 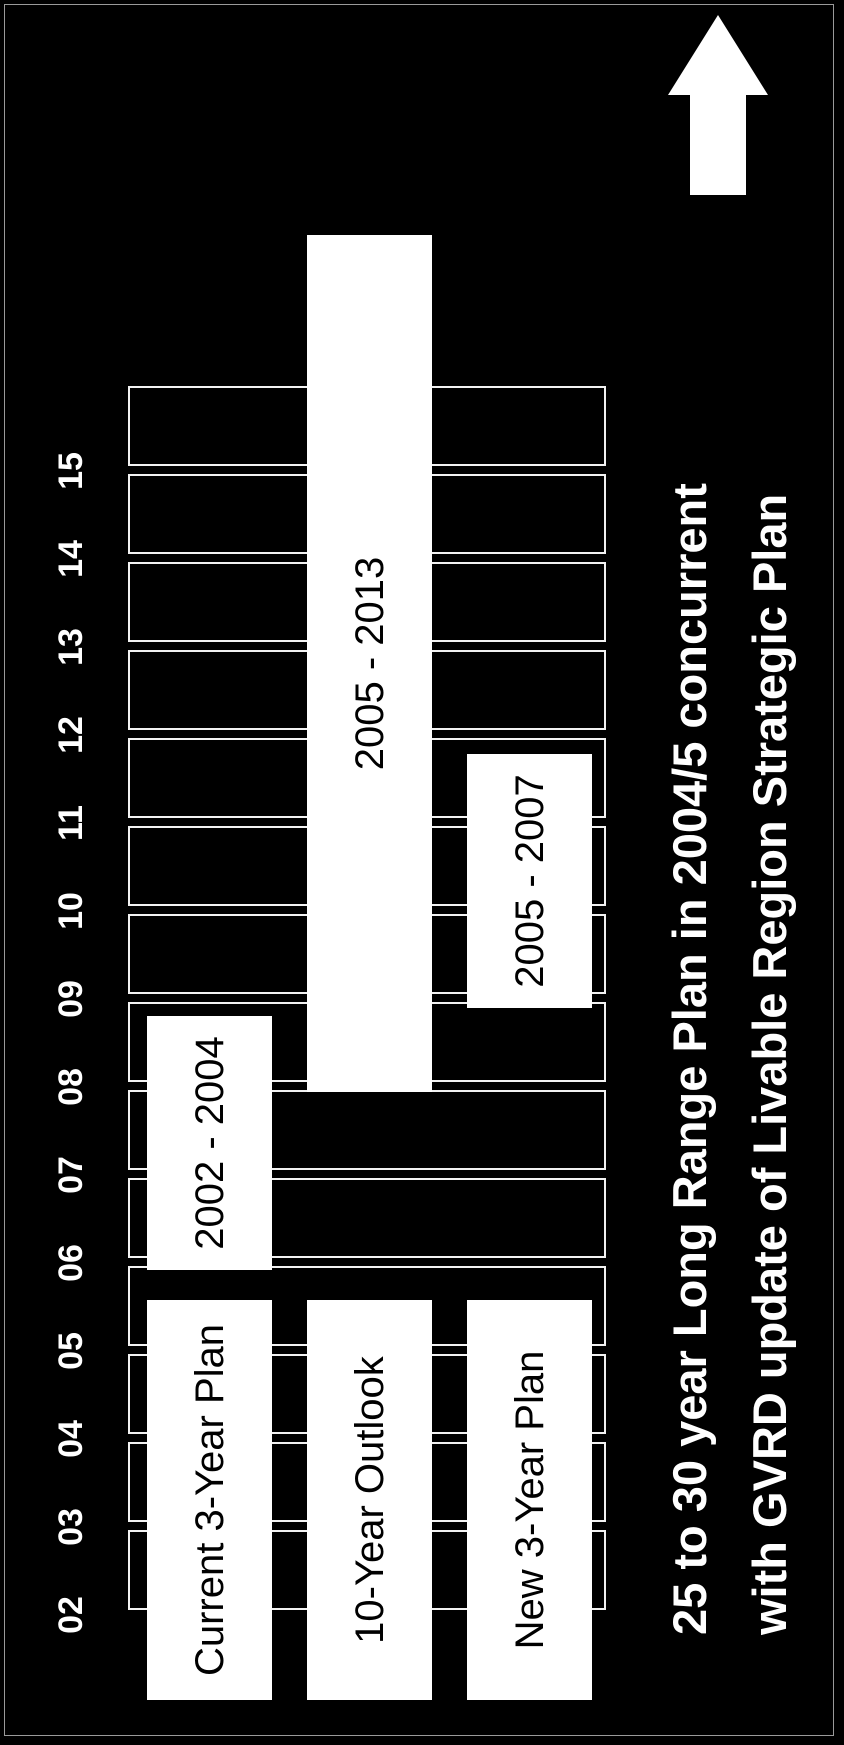 I want to click on year-label-12: 12, so click(x=71, y=735).